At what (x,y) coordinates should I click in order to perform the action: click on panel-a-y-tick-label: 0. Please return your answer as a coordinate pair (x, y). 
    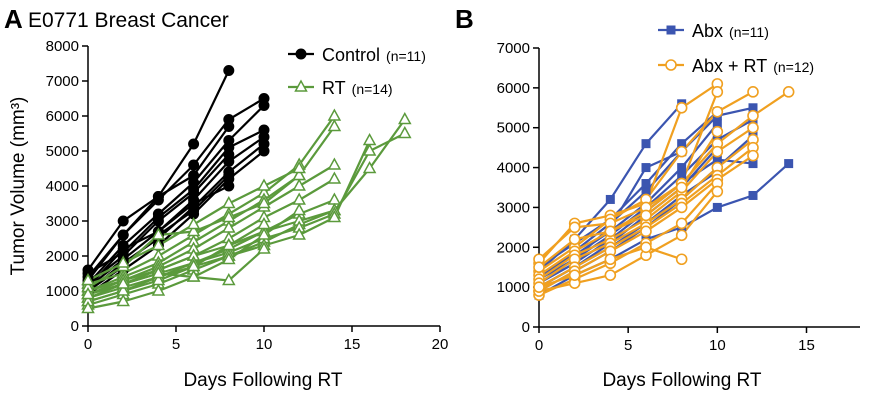
    Looking at the image, I should click on (75, 326).